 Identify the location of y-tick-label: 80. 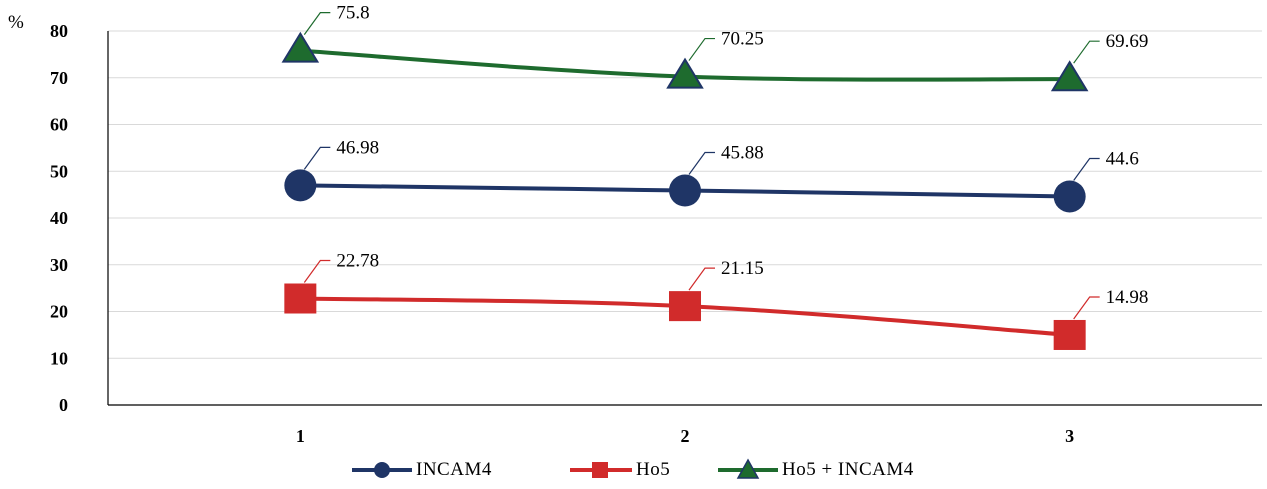
(59, 31).